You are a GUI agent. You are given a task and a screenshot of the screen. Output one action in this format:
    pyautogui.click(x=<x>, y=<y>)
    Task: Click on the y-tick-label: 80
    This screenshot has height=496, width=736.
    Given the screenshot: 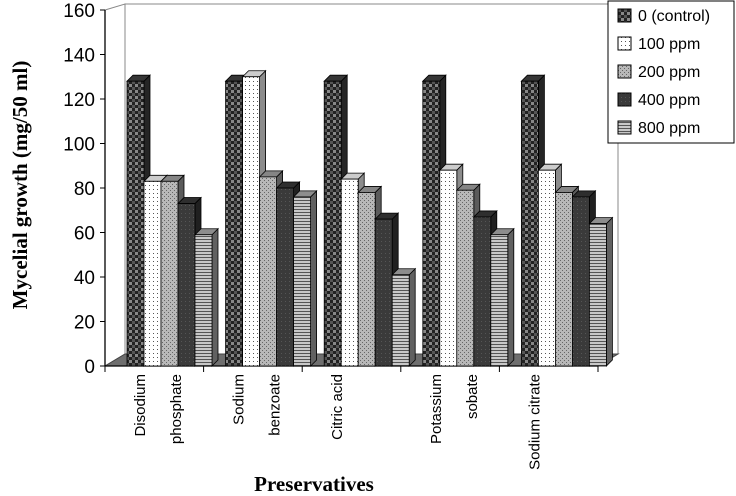 What is the action you would take?
    pyautogui.click(x=84, y=189)
    